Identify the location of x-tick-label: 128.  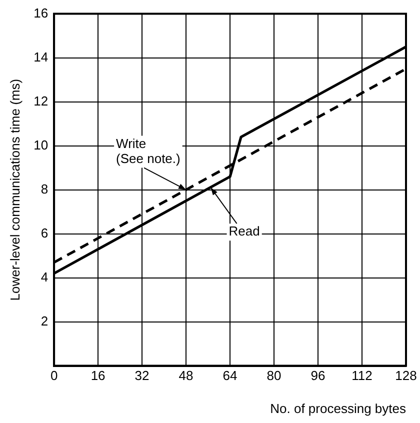
(406, 376).